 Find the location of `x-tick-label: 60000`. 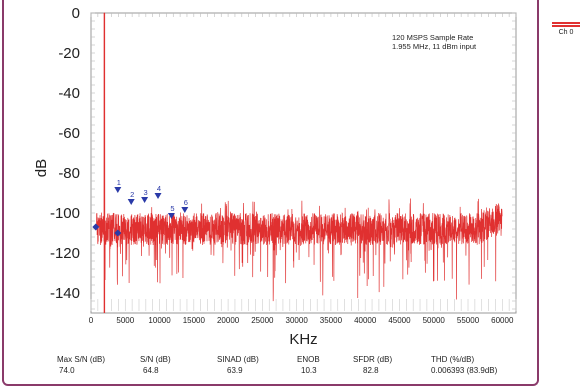

x-tick-label: 60000 is located at coordinates (502, 320).